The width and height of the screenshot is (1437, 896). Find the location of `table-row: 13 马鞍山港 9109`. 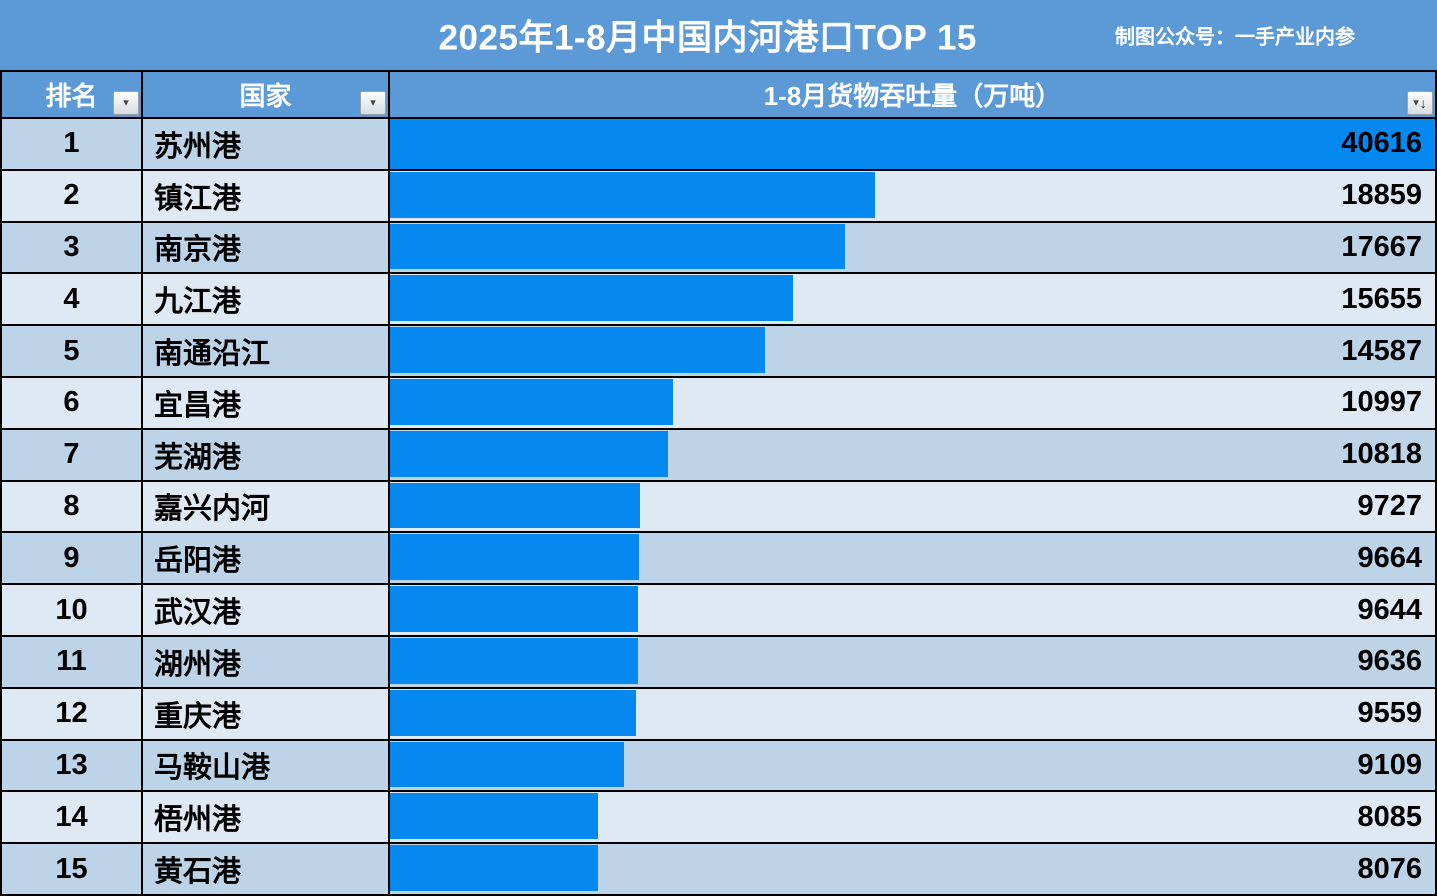

table-row: 13 马鞍山港 9109 is located at coordinates (718, 766).